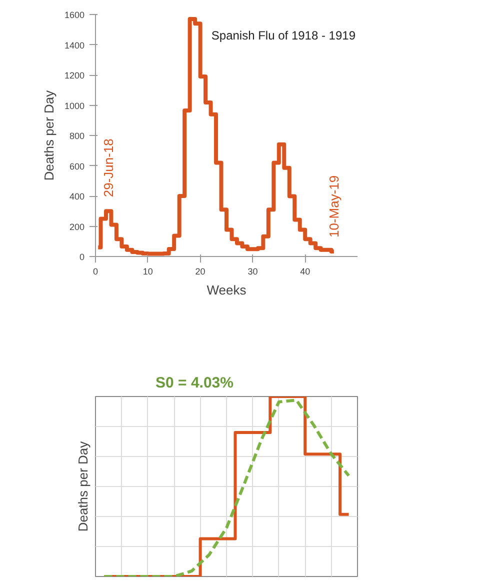 Image resolution: width=477 pixels, height=588 pixels. What do you see at coordinates (74, 75) in the screenshot?
I see `y-tick-label: 1200` at bounding box center [74, 75].